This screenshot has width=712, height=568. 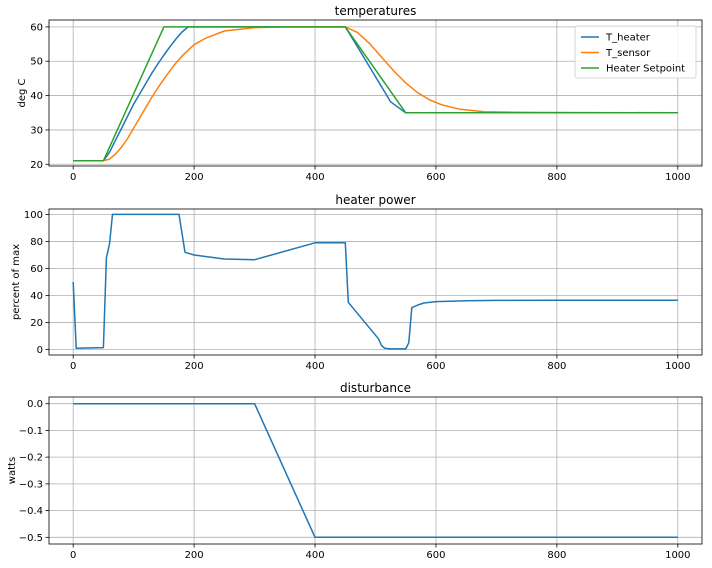 What do you see at coordinates (36, 130) in the screenshot?
I see `y-tick-label: 30` at bounding box center [36, 130].